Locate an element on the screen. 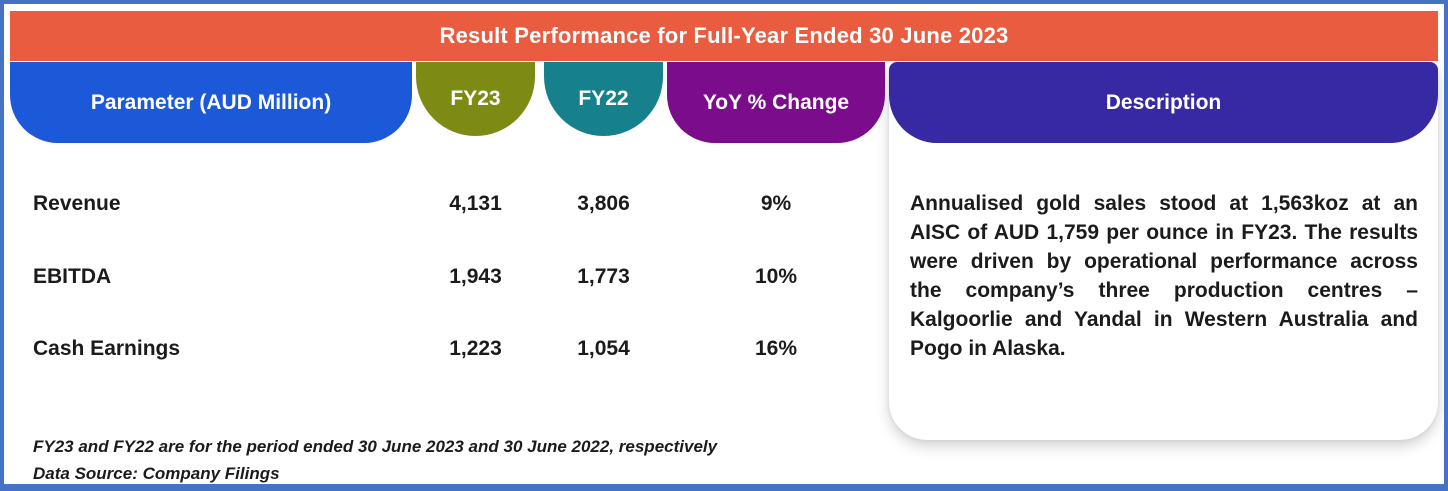  column-header-description: Description is located at coordinates (1163, 102).